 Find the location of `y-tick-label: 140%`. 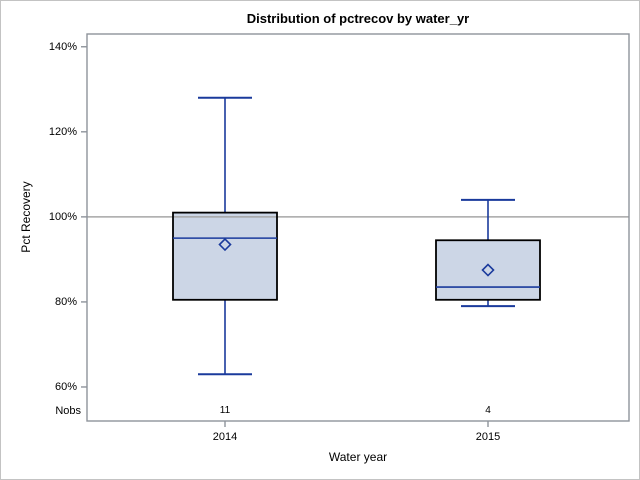

y-tick-label: 140% is located at coordinates (62, 46).